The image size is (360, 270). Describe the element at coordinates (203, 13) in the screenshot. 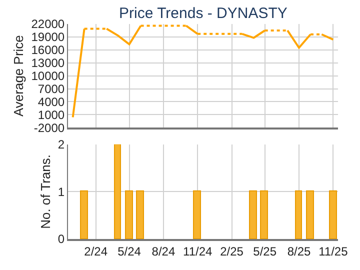

I see `chart-title: Price Trends - DYNASTY` at that location.